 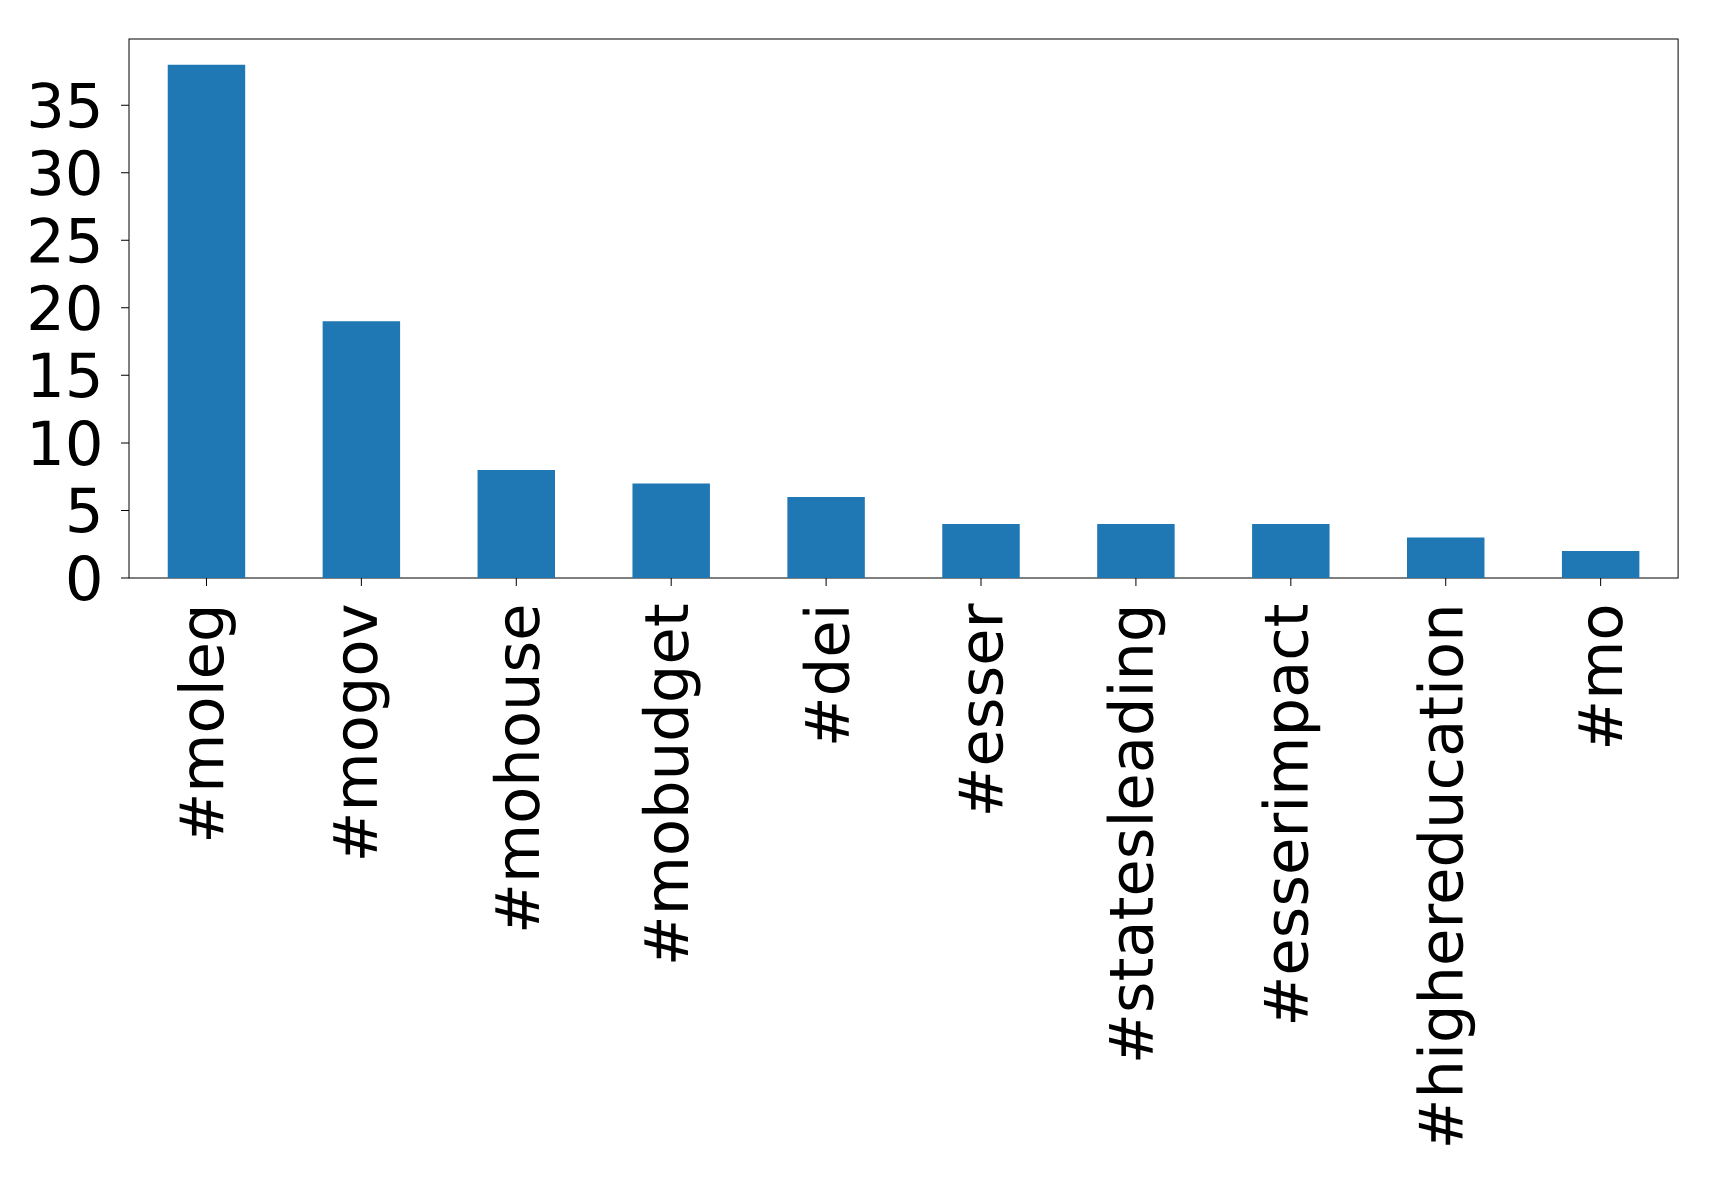 What do you see at coordinates (826, 676) in the screenshot?
I see `x-tick-label: #dei` at bounding box center [826, 676].